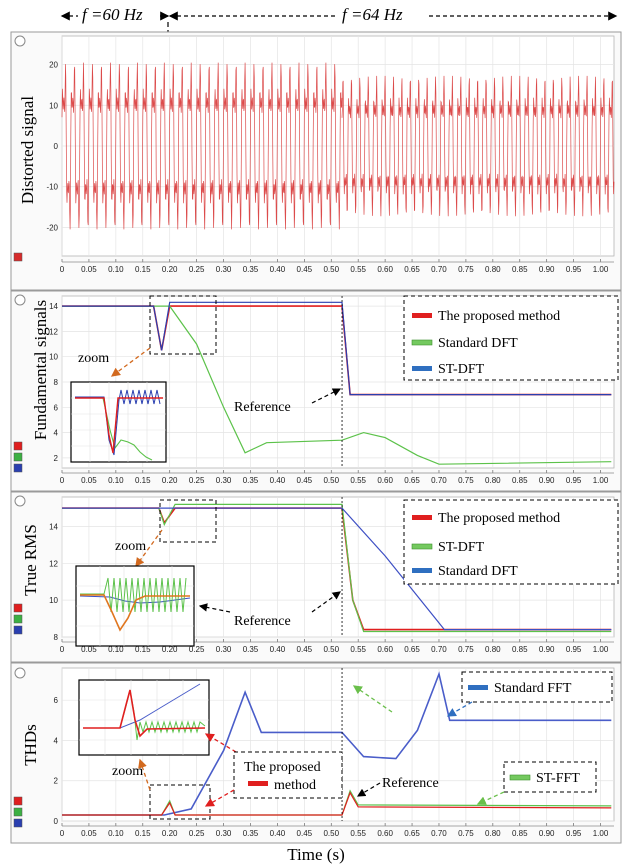 The width and height of the screenshot is (622, 865). I want to click on y-tick-label: 4, so click(56, 433).